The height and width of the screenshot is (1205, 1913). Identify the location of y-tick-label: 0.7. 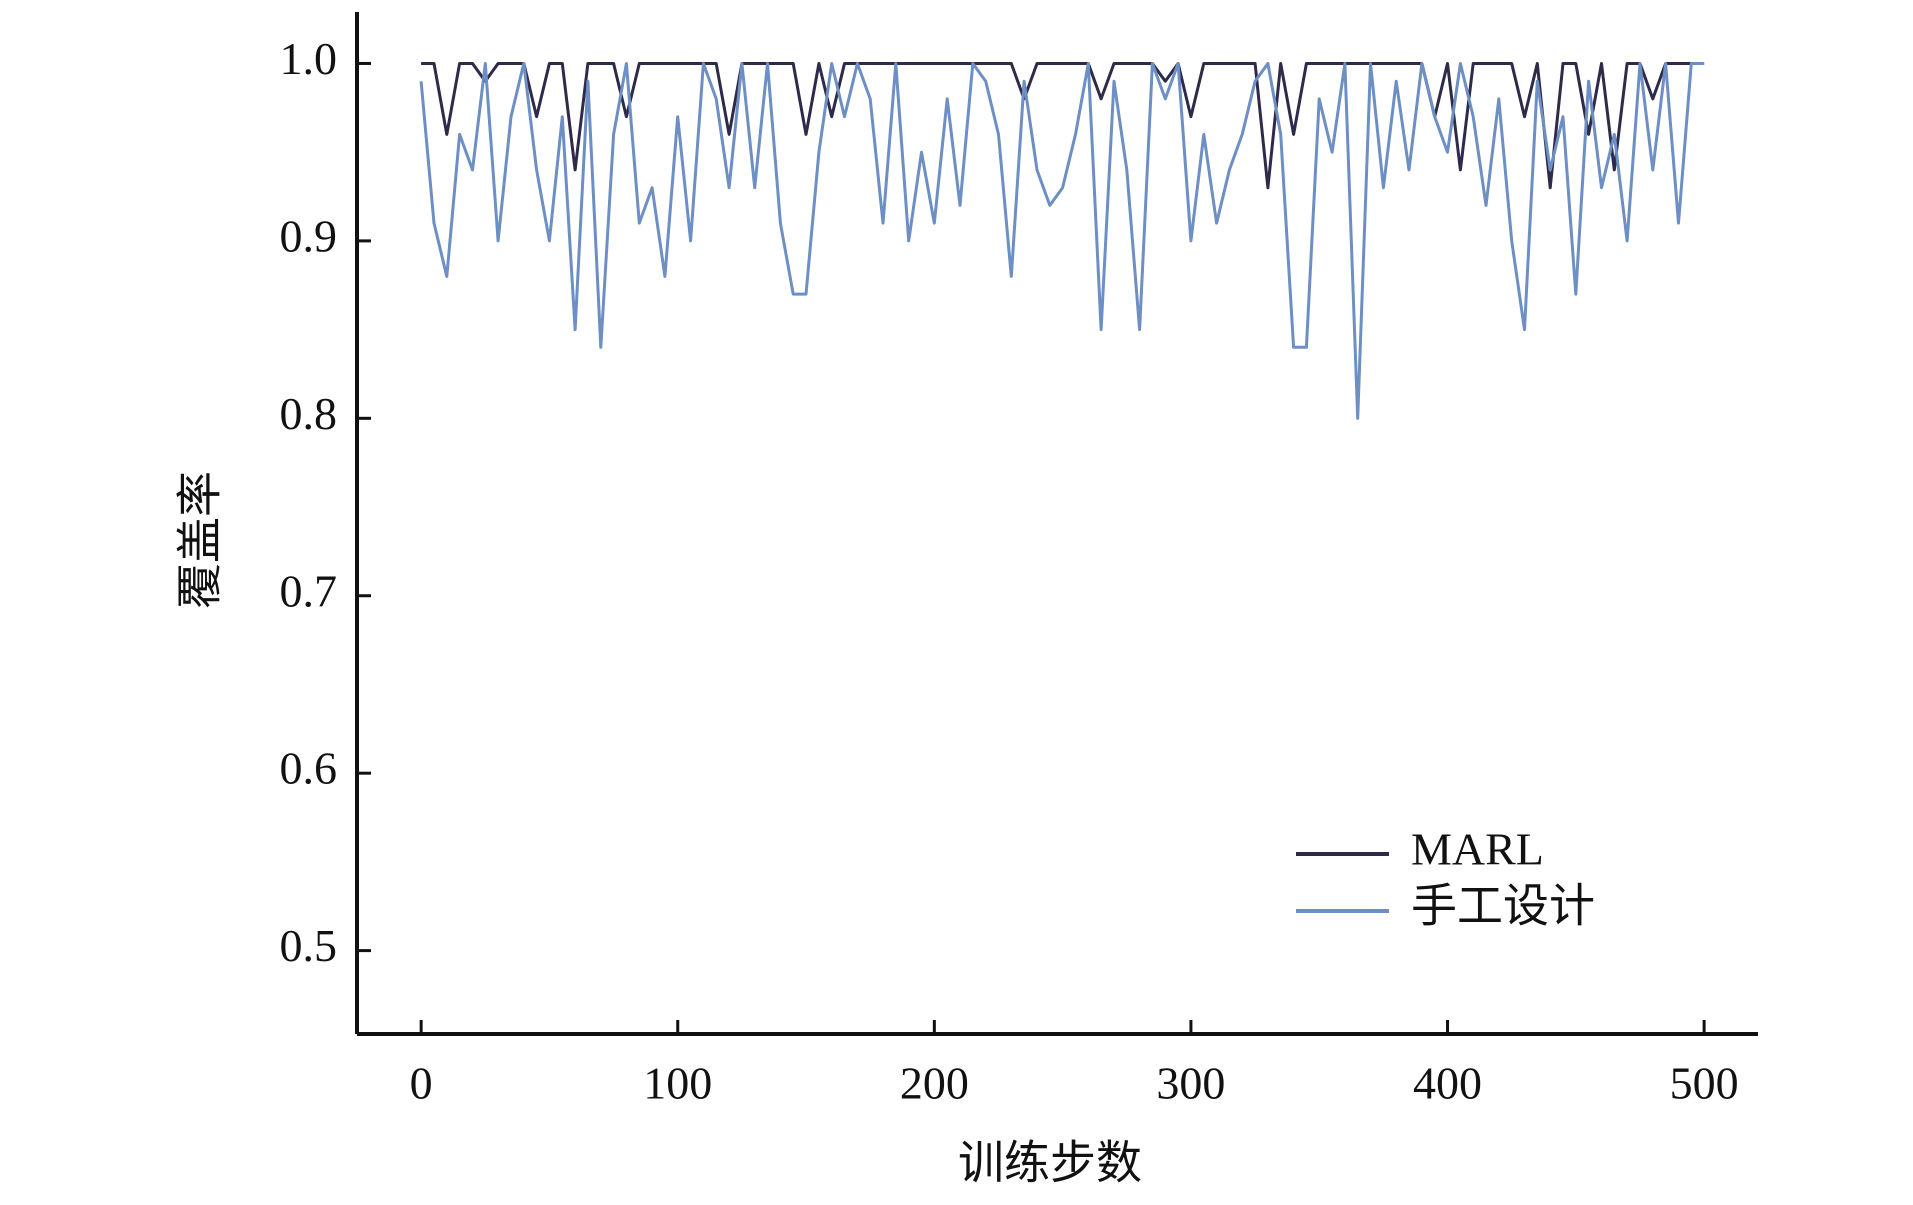
(309, 590).